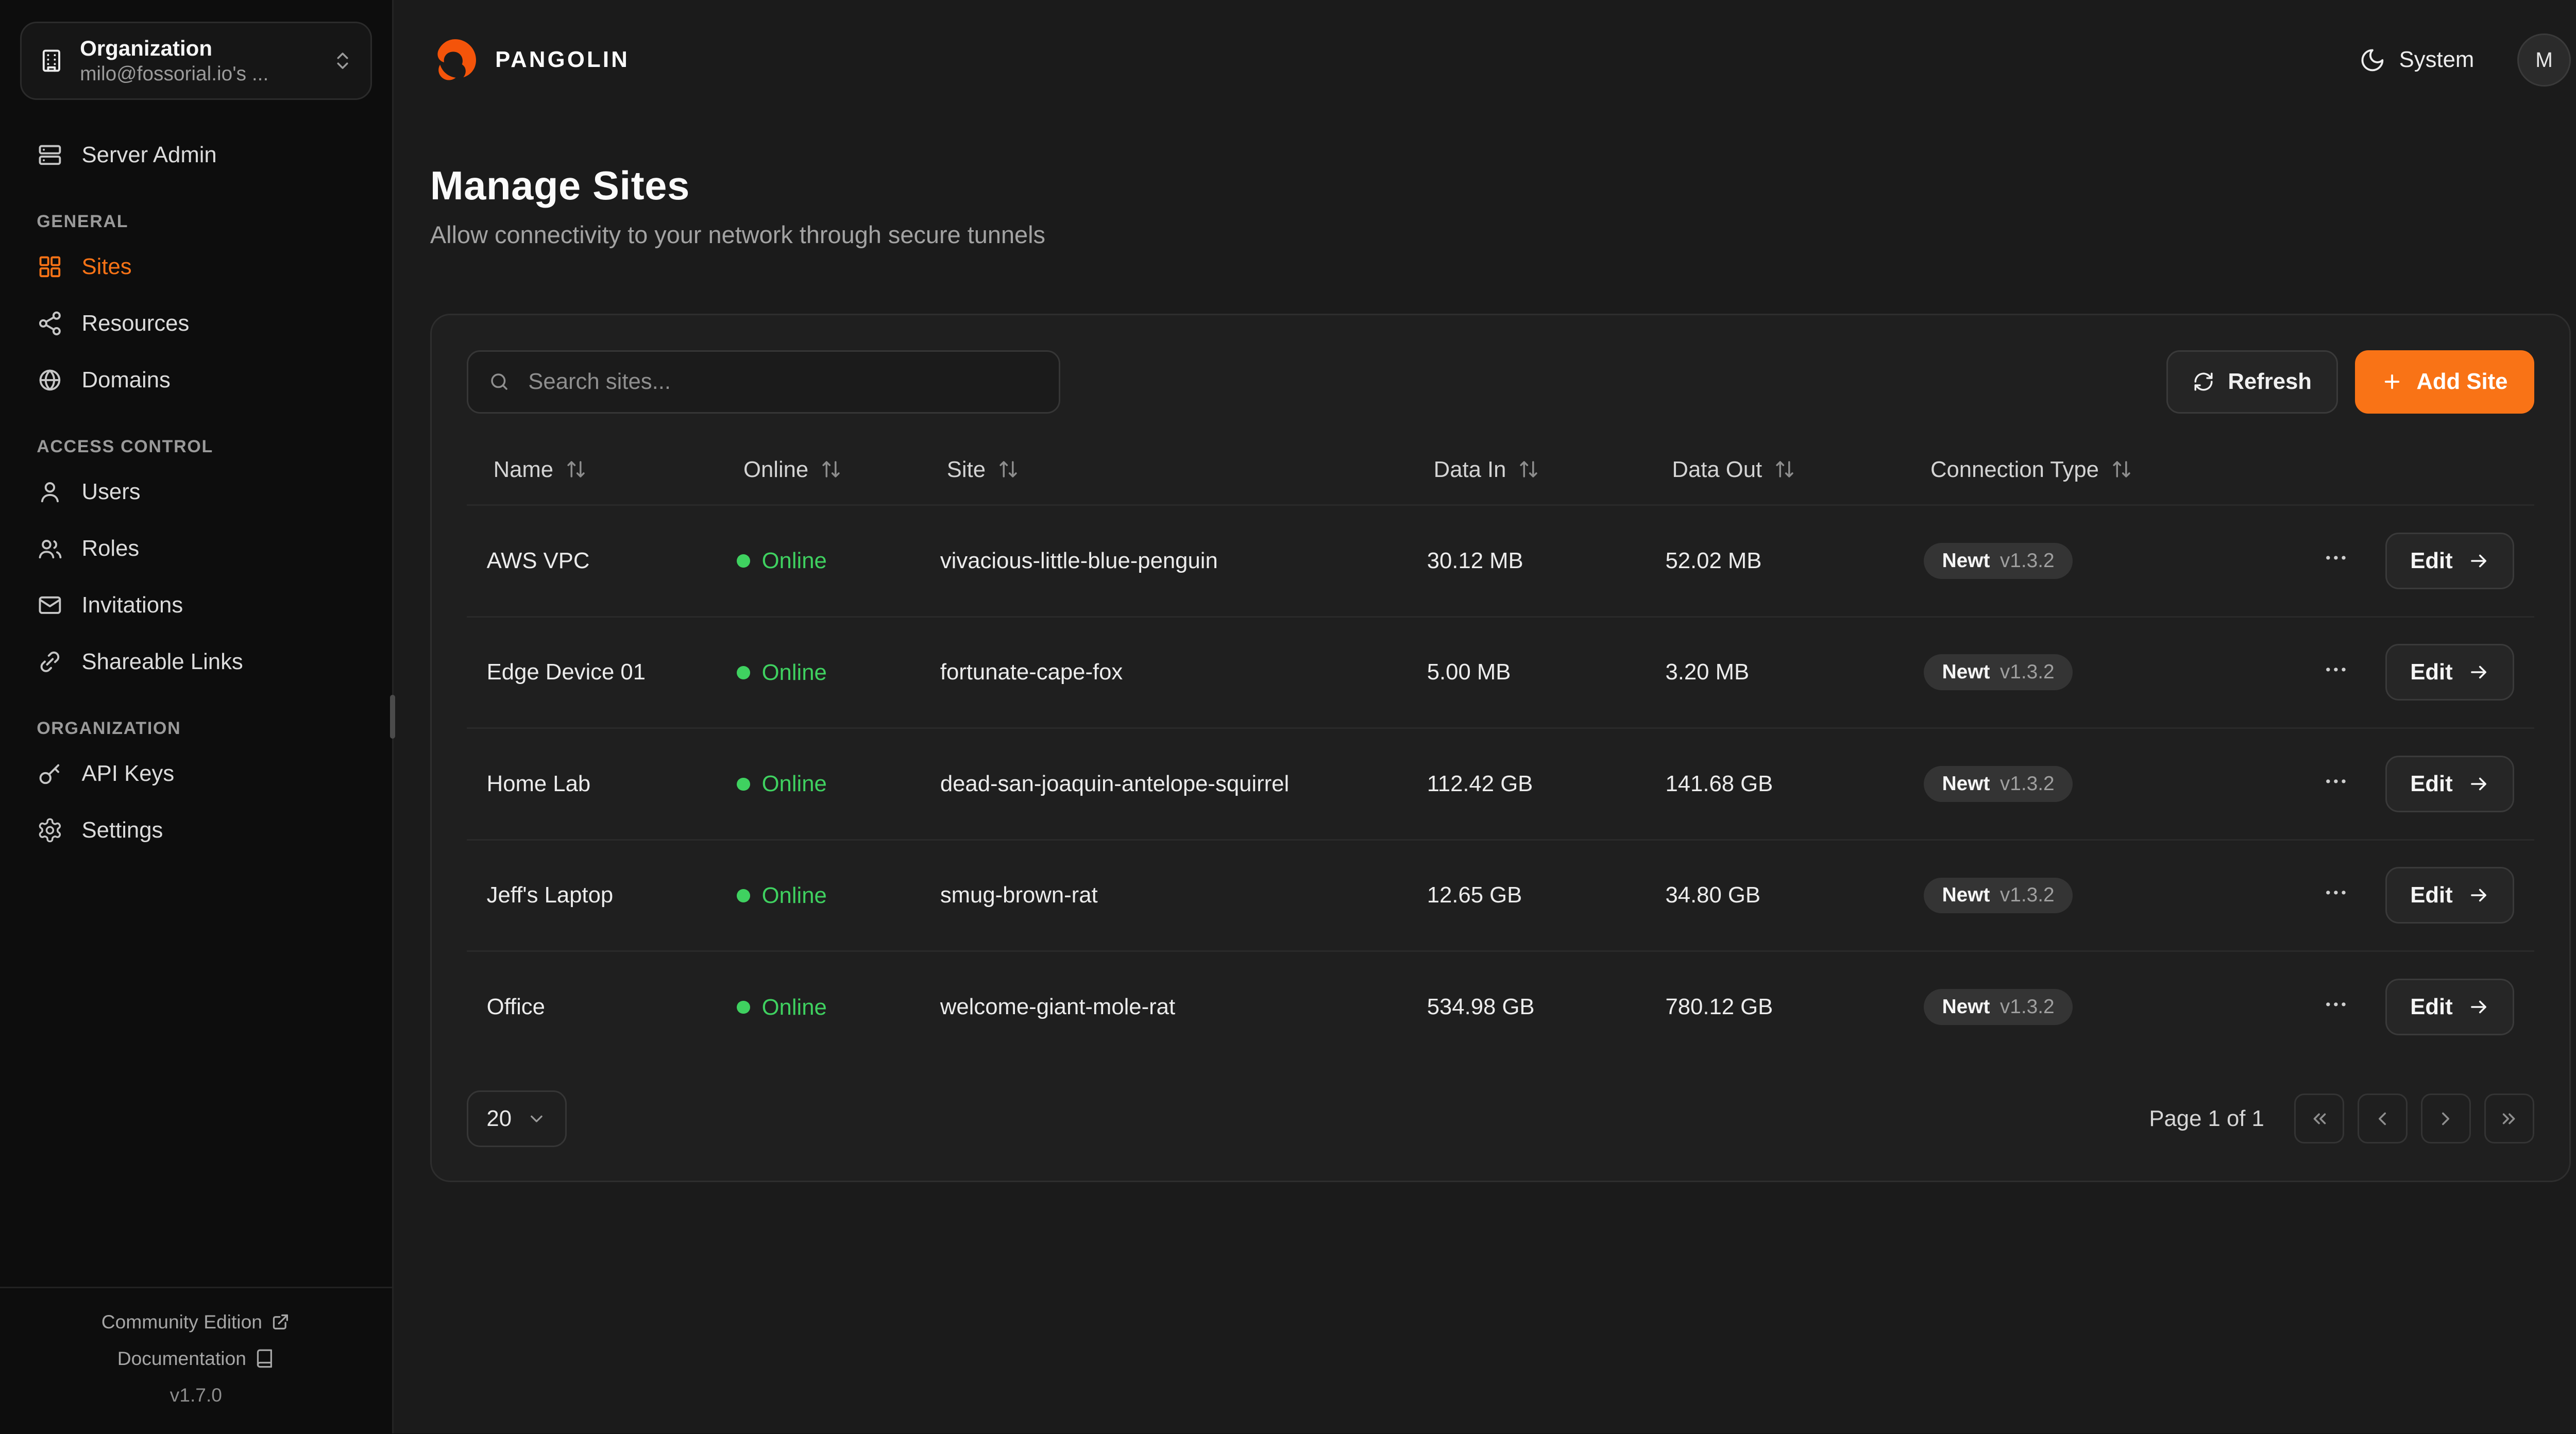 The width and height of the screenshot is (2576, 1434). Describe the element at coordinates (1470, 469) in the screenshot. I see `column-label: Data In` at that location.